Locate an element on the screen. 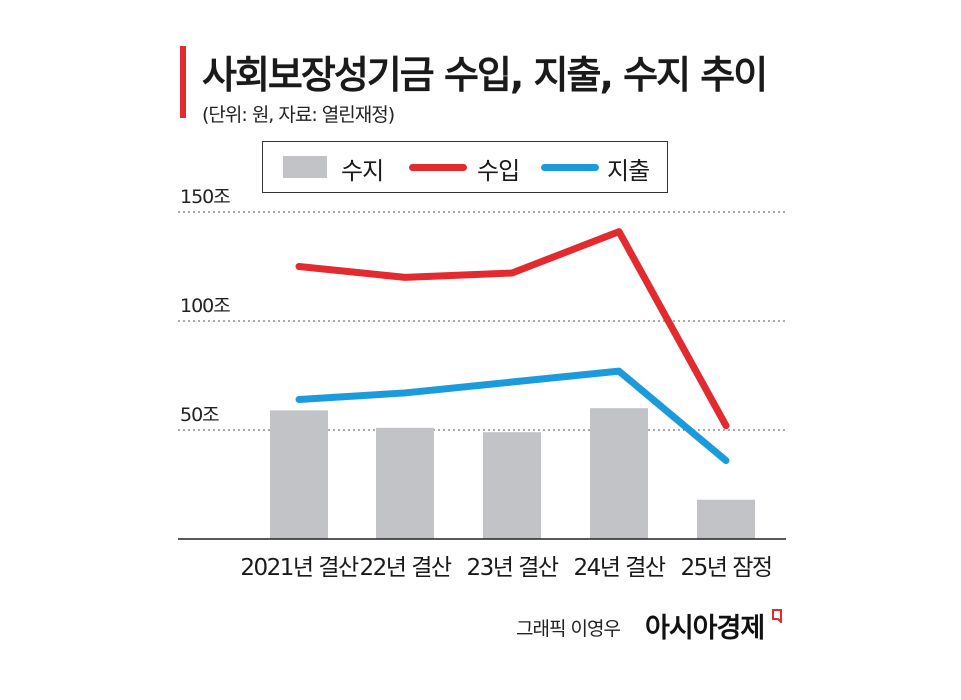 This screenshot has width=961, height=700. x-tick-label: 24년 결산 is located at coordinates (619, 568).